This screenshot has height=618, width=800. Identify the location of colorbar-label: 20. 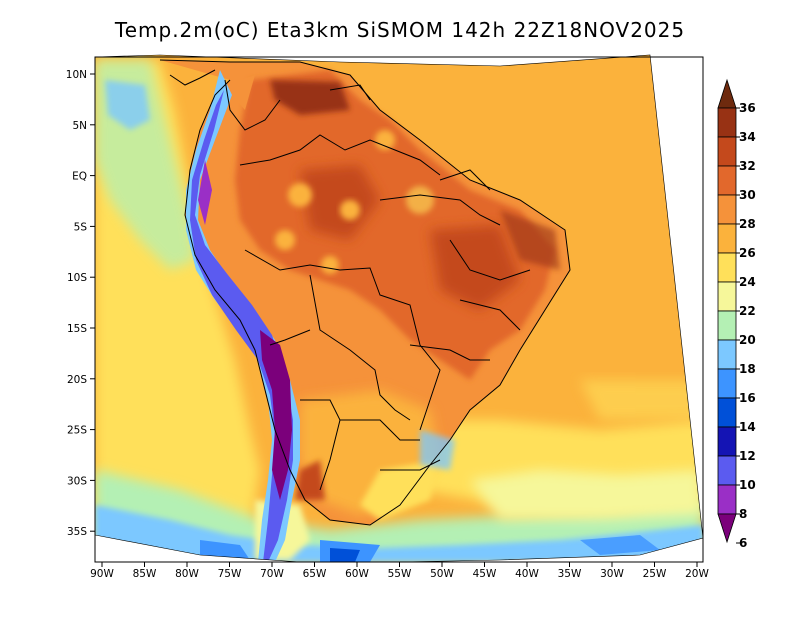
(747, 340).